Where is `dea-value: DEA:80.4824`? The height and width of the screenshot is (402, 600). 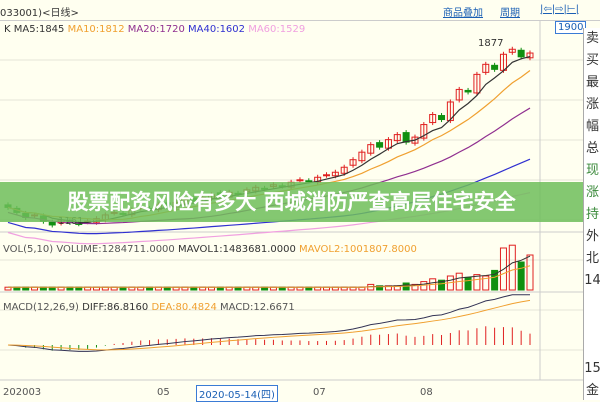
dea-value: DEA:80.4824 is located at coordinates (184, 307).